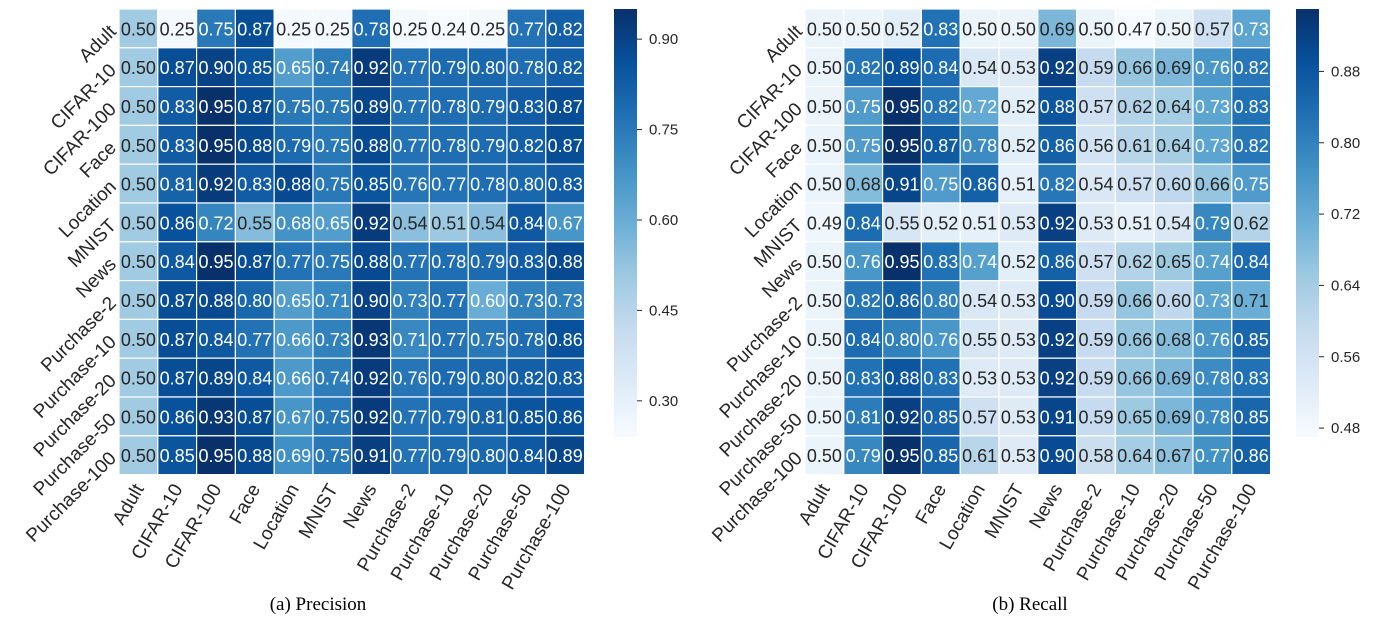  What do you see at coordinates (319, 511) in the screenshot?
I see `precision-col-label: MNIST` at bounding box center [319, 511].